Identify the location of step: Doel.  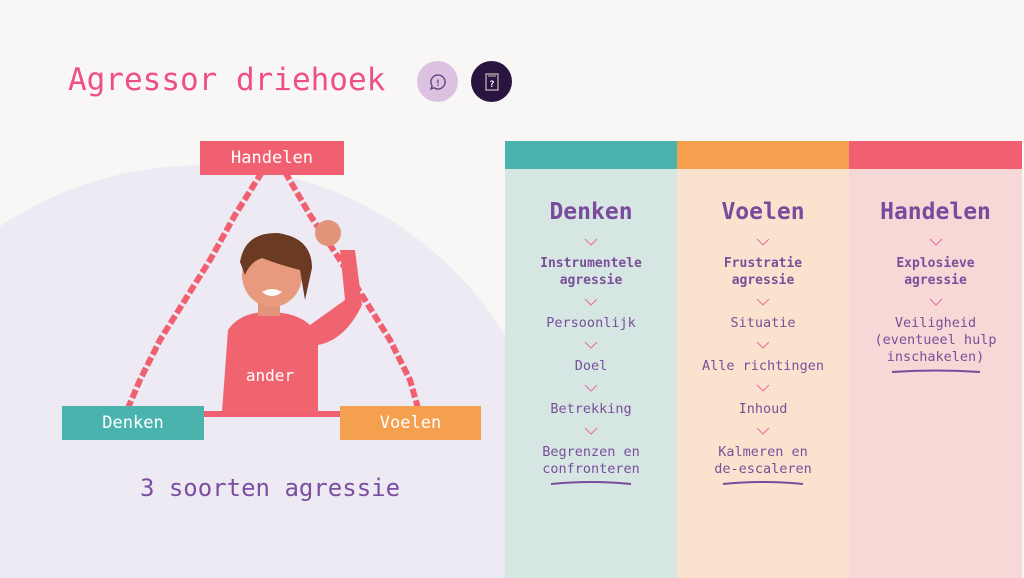
(591, 366).